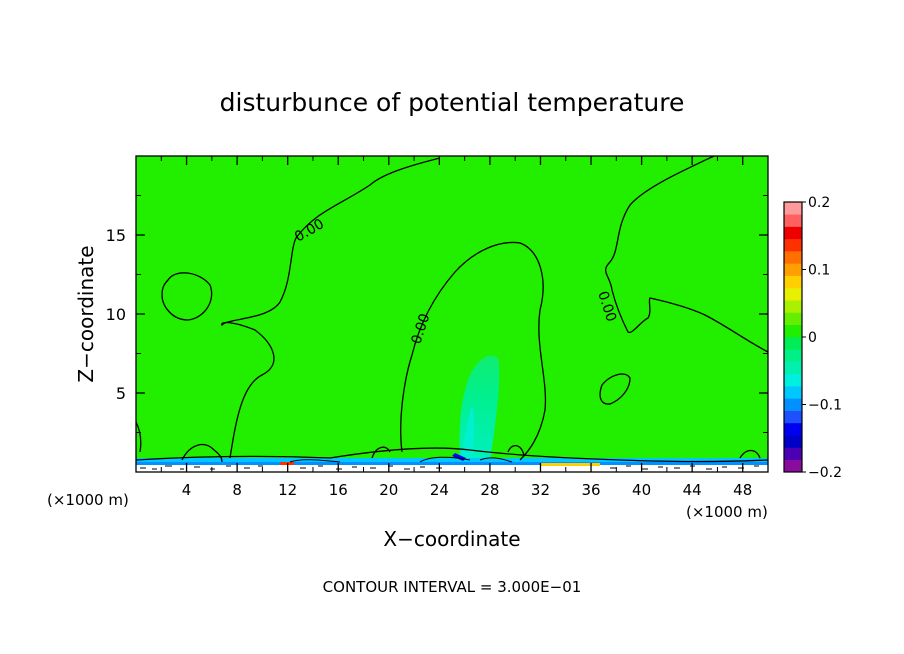 This screenshot has width=904, height=654. I want to click on x-tick-label: 32, so click(540, 490).